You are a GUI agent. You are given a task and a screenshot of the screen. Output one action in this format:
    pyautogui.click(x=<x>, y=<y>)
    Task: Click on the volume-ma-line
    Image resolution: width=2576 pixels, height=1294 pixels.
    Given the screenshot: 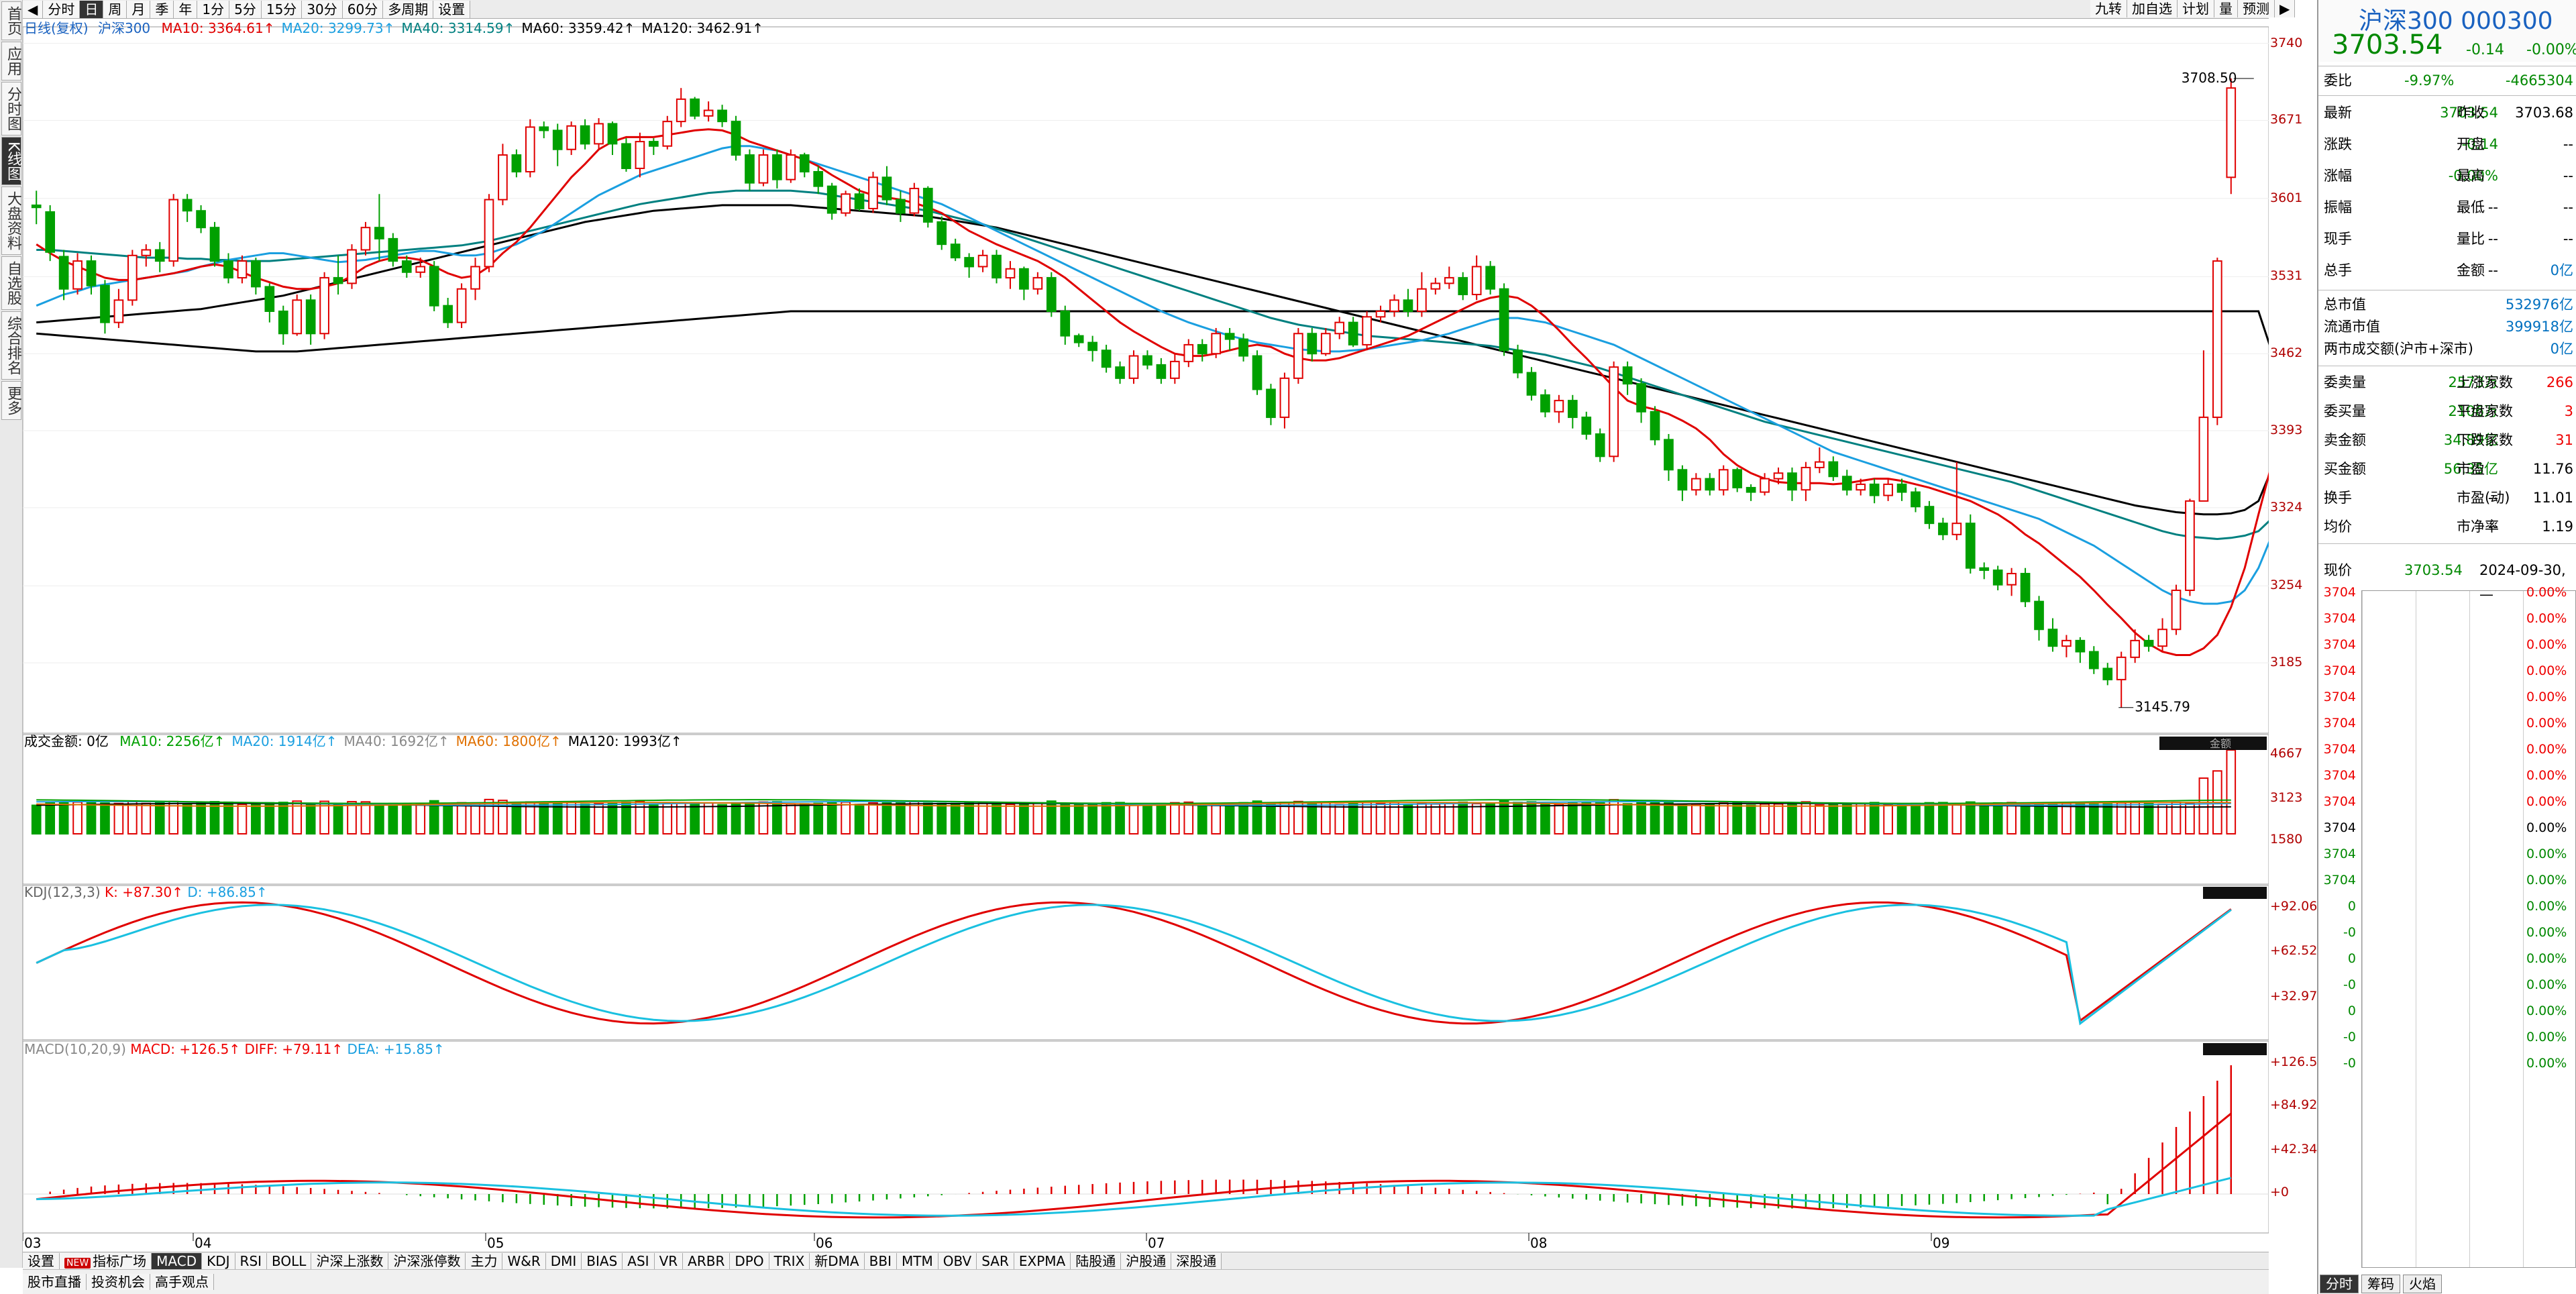 What is the action you would take?
    pyautogui.click(x=1133, y=804)
    